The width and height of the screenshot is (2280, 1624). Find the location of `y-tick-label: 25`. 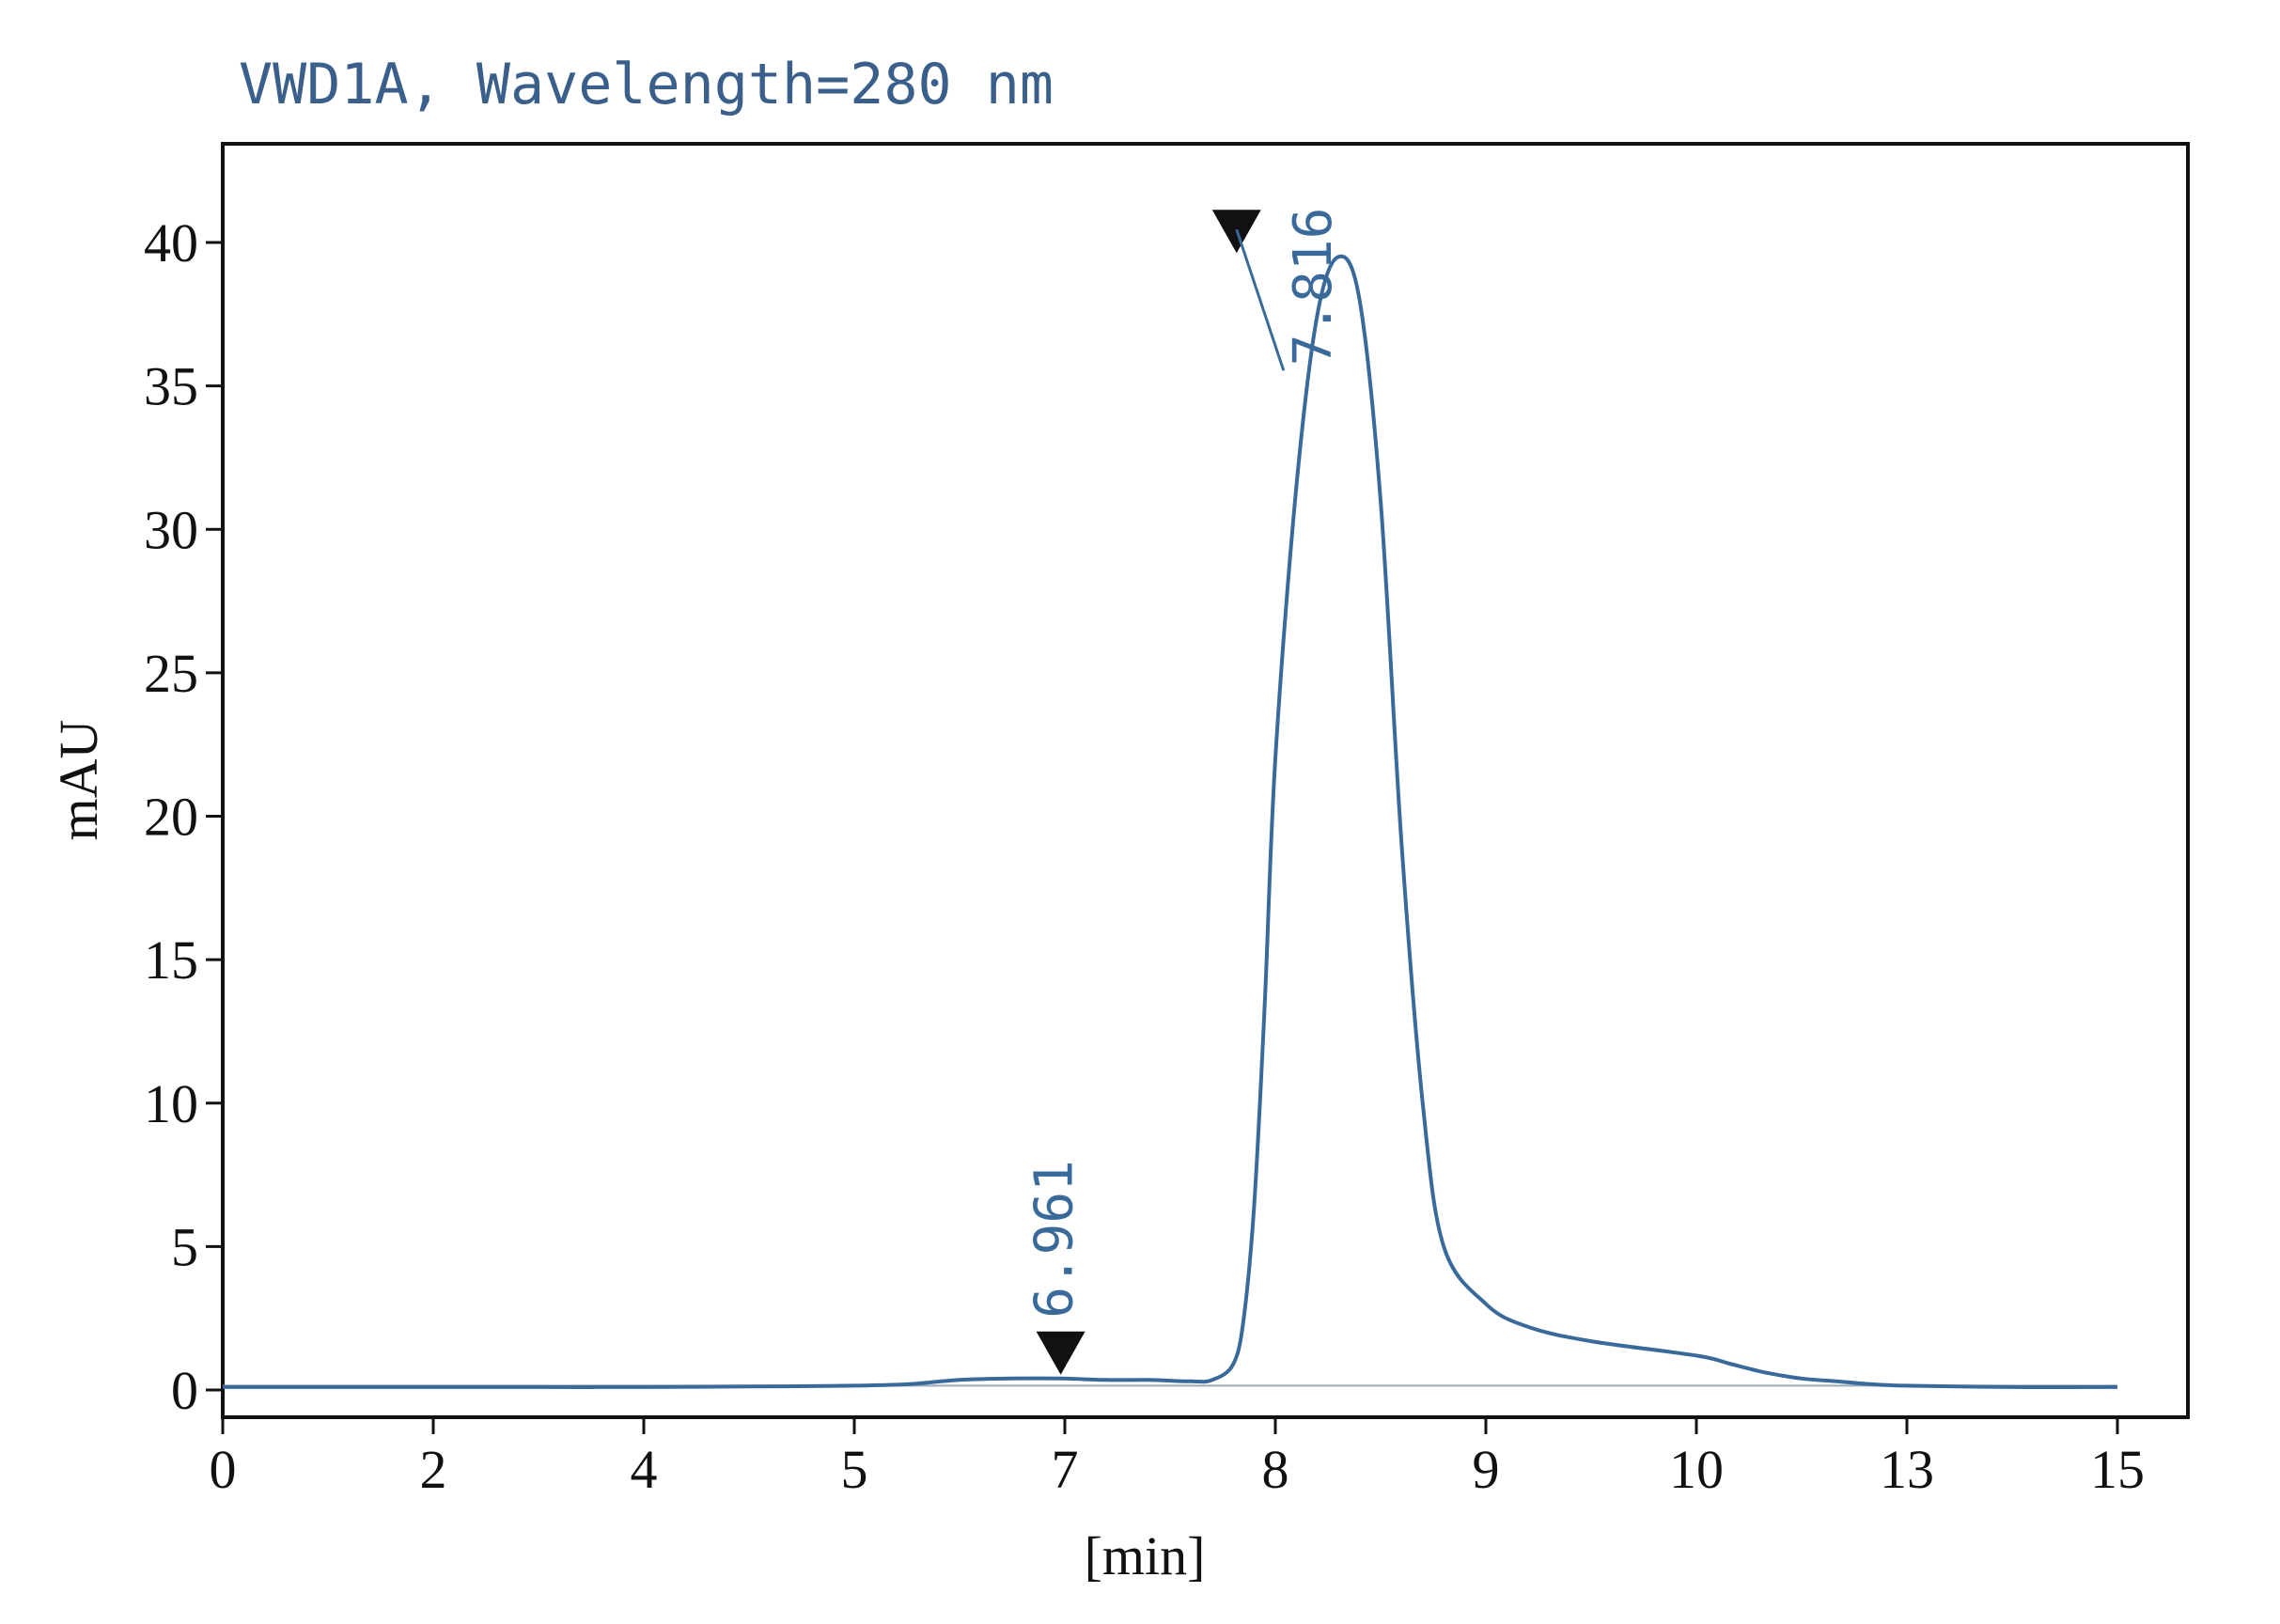

y-tick-label: 25 is located at coordinates (171, 673).